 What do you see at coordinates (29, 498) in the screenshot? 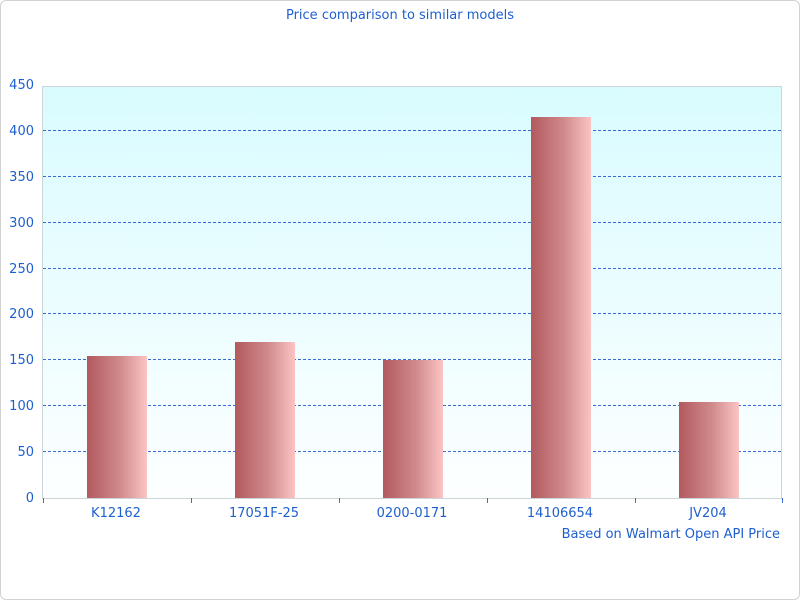
I see `y-tick-label-0: 0` at bounding box center [29, 498].